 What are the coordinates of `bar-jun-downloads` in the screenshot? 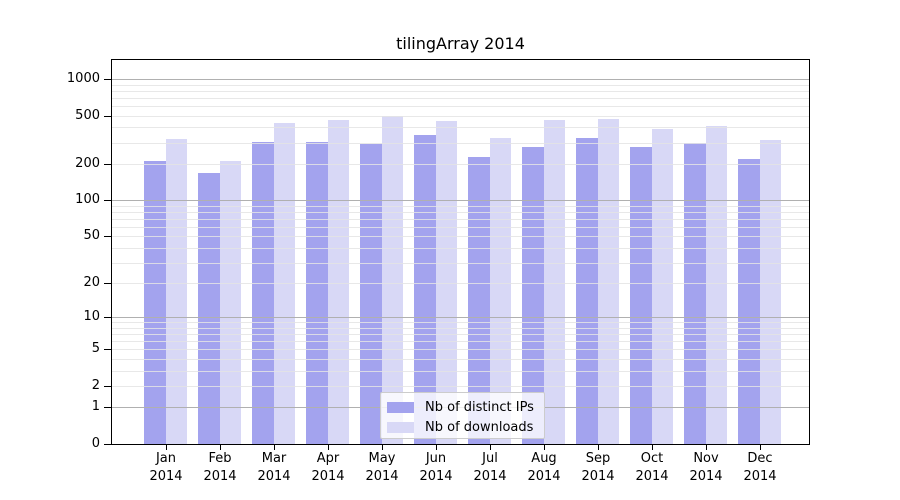 It's located at (446, 282).